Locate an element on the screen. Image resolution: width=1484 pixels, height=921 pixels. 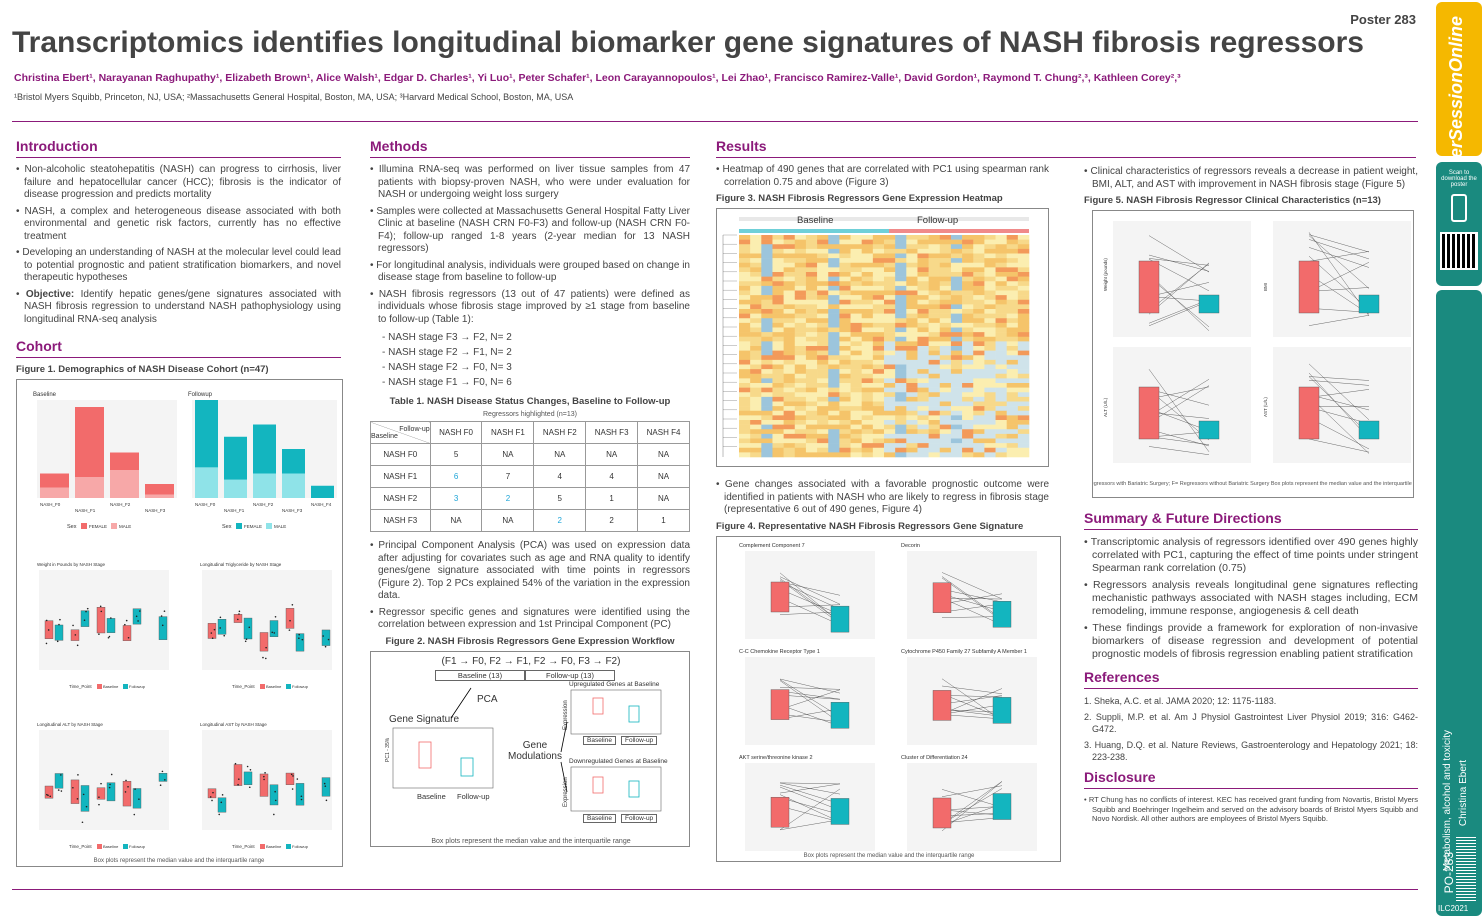
fig5-plot-area is located at coordinates (1182, 405).